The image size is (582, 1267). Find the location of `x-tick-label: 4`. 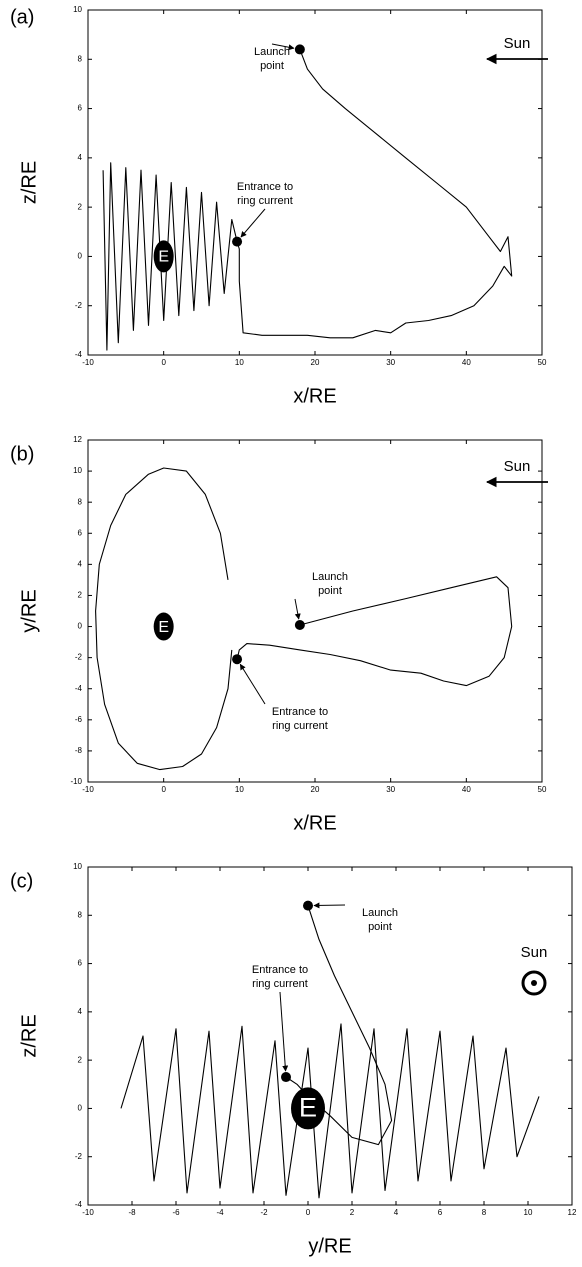

x-tick-label: 4 is located at coordinates (396, 1212).